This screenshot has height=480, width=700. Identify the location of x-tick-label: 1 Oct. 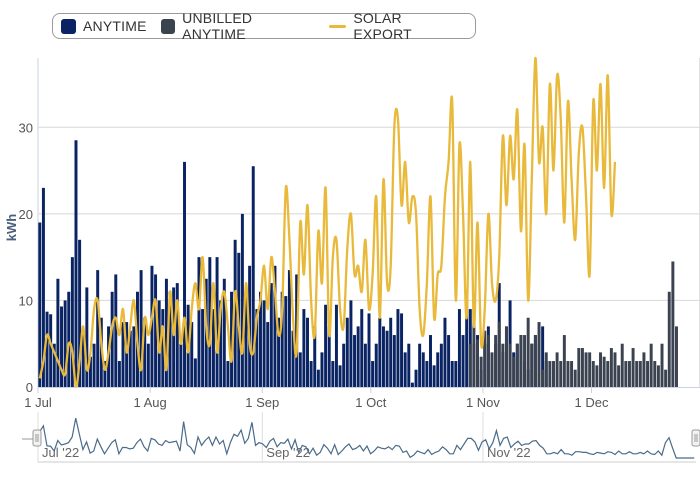
(370, 402).